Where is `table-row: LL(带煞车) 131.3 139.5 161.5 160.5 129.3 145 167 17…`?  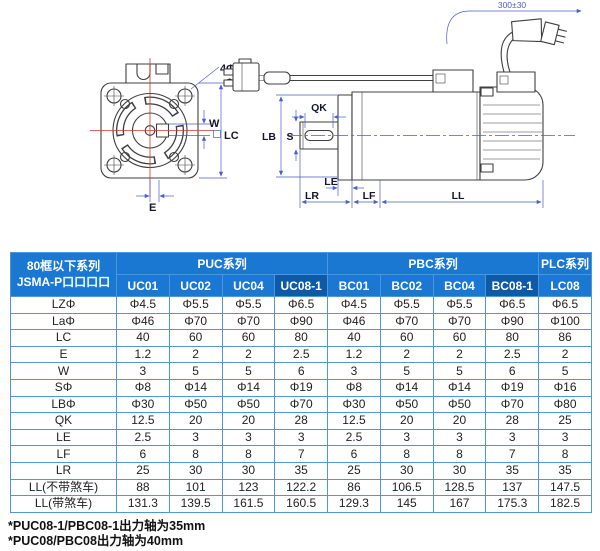 table-row: LL(带煞车) 131.3 139.5 161.5 160.5 129.3 145 167 17… is located at coordinates (301, 504).